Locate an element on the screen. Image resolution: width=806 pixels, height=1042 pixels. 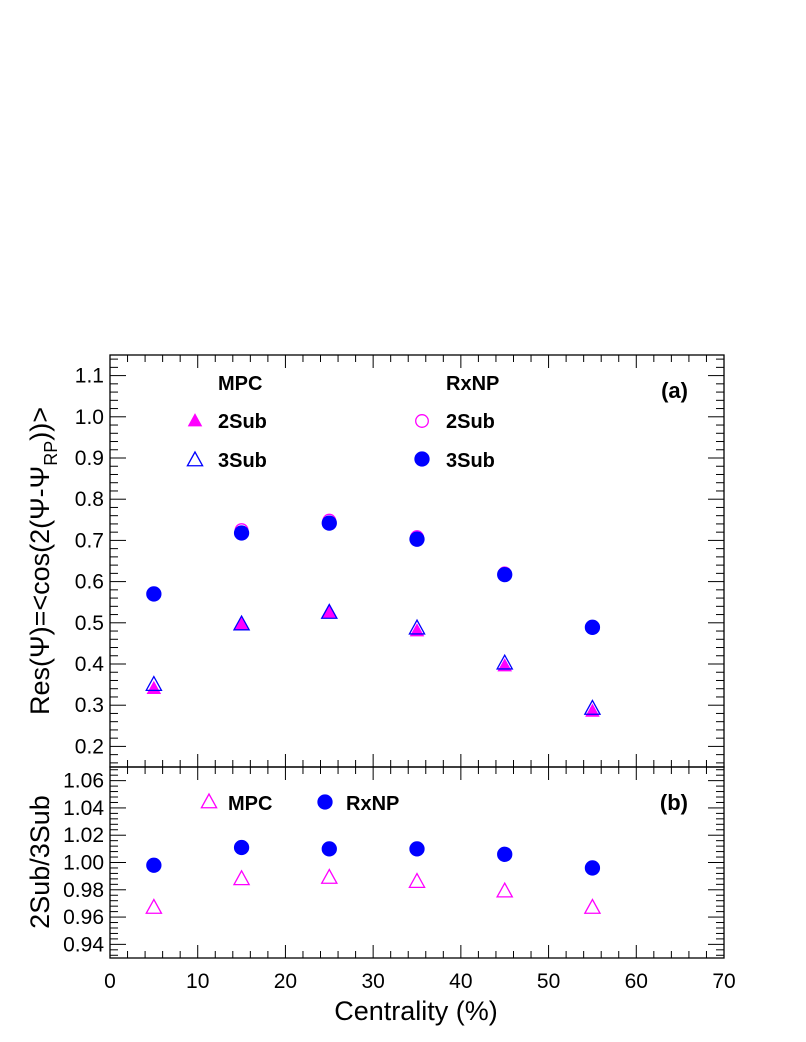
a-y-tick-label: 0.7 is located at coordinates (89, 540).